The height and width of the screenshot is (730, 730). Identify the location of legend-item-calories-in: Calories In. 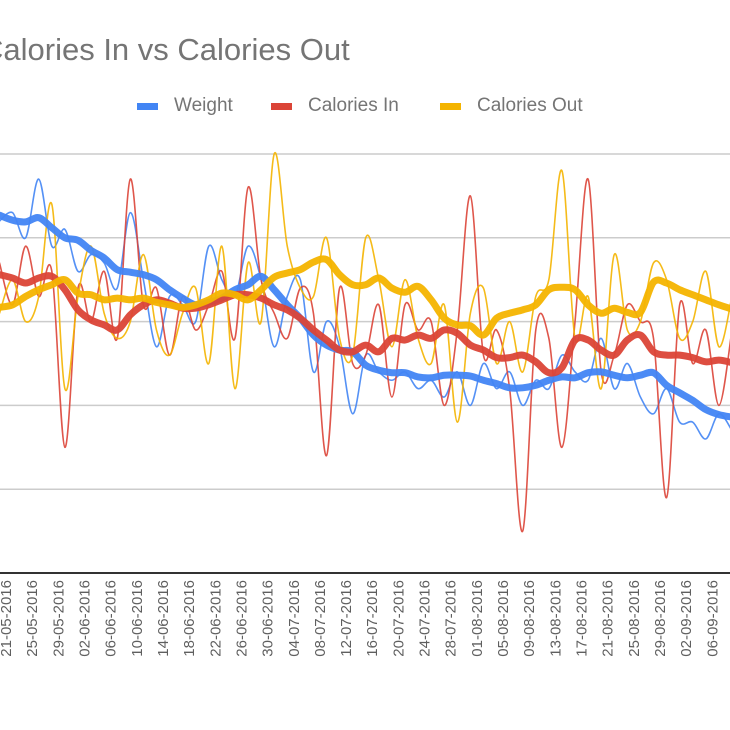
(335, 106).